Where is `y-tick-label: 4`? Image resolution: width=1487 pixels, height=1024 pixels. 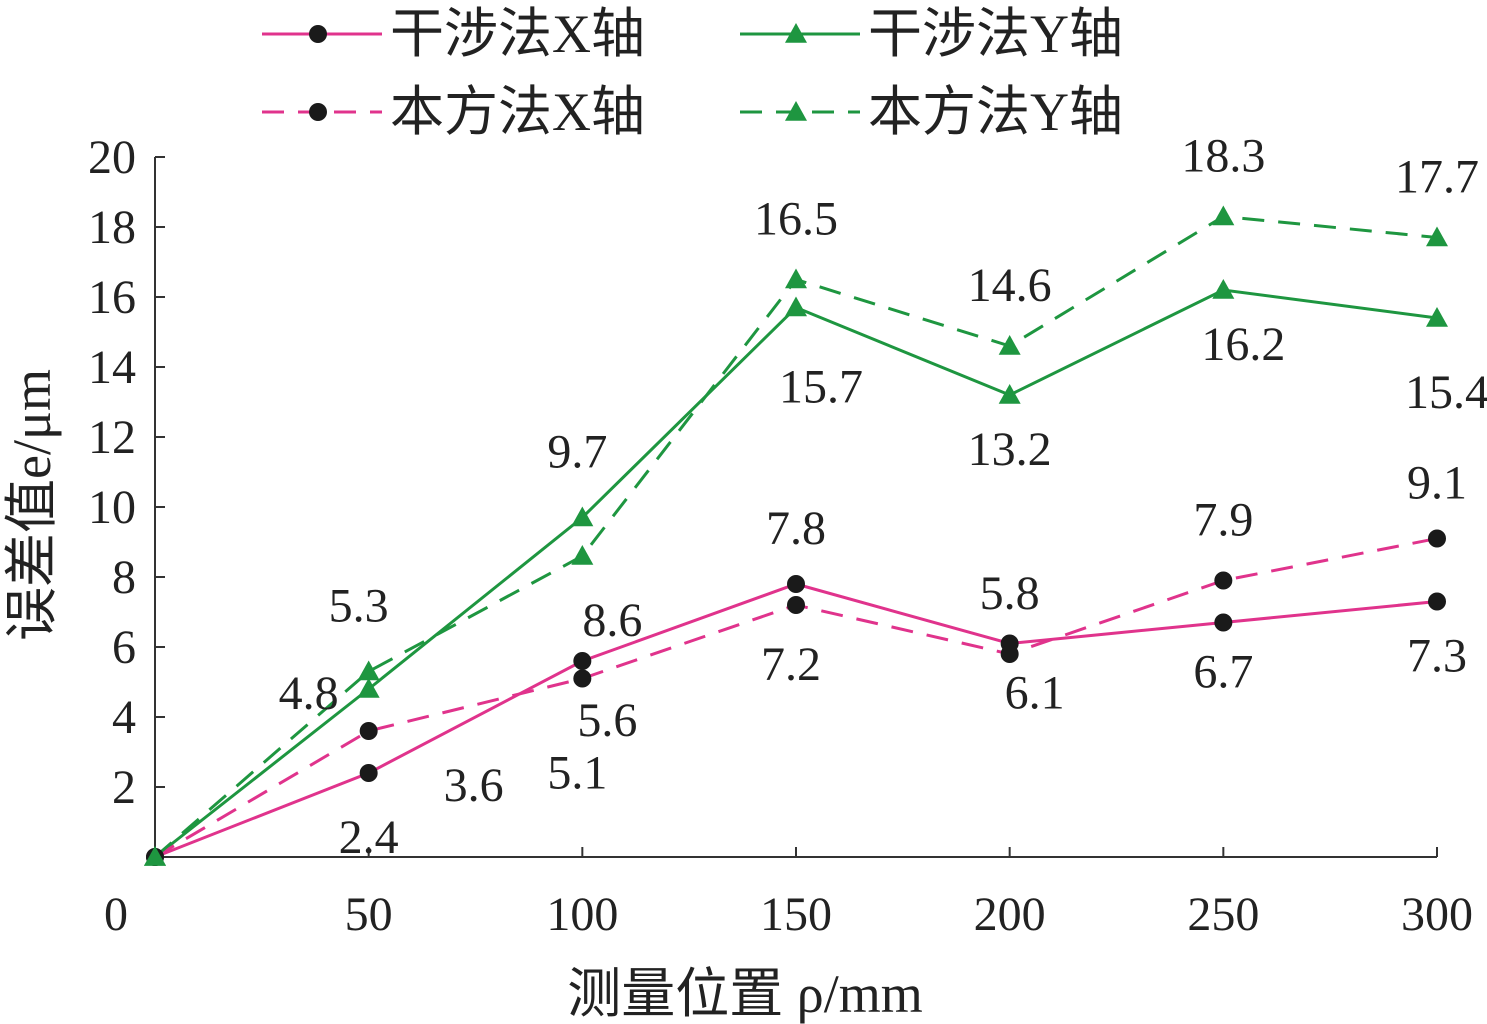
y-tick-label: 4 is located at coordinates (124, 717).